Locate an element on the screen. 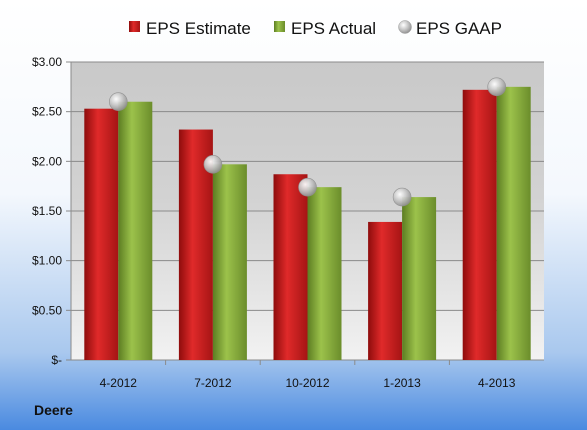 The width and height of the screenshot is (587, 430). legend-marker-eps-gaap is located at coordinates (405, 27).